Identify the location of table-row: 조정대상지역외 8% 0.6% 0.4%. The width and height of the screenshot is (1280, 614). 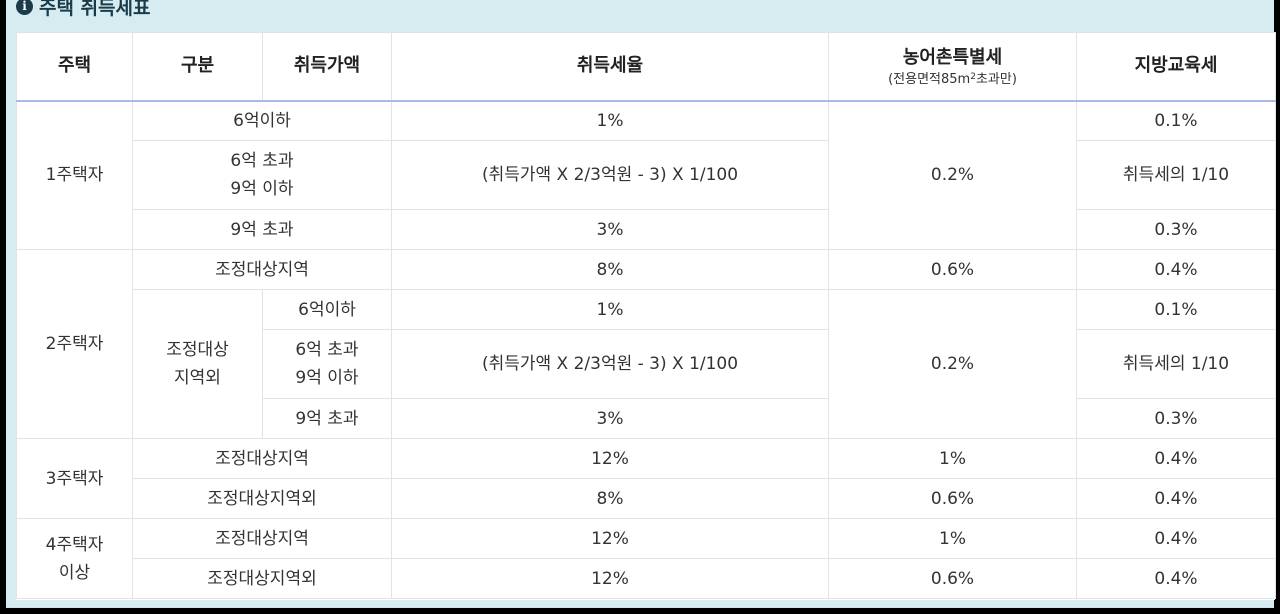
(646, 498).